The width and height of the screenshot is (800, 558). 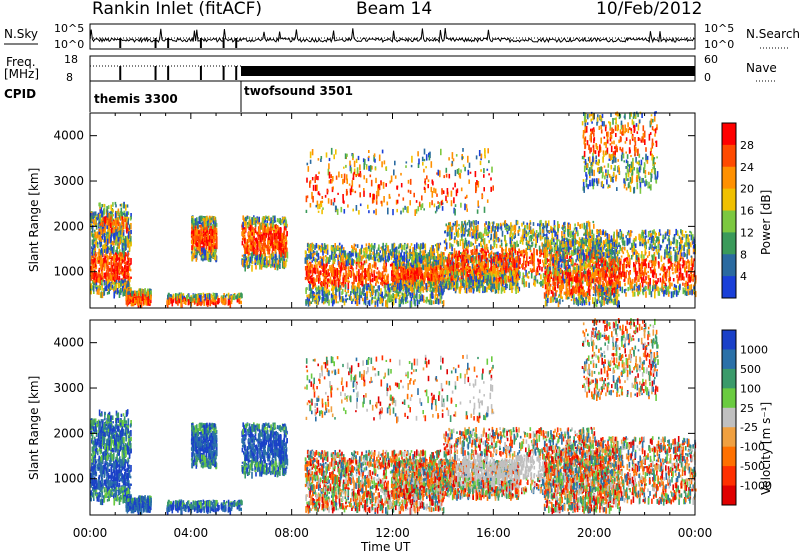 What do you see at coordinates (394, 9) in the screenshot?
I see `beam-title: Beam 14` at bounding box center [394, 9].